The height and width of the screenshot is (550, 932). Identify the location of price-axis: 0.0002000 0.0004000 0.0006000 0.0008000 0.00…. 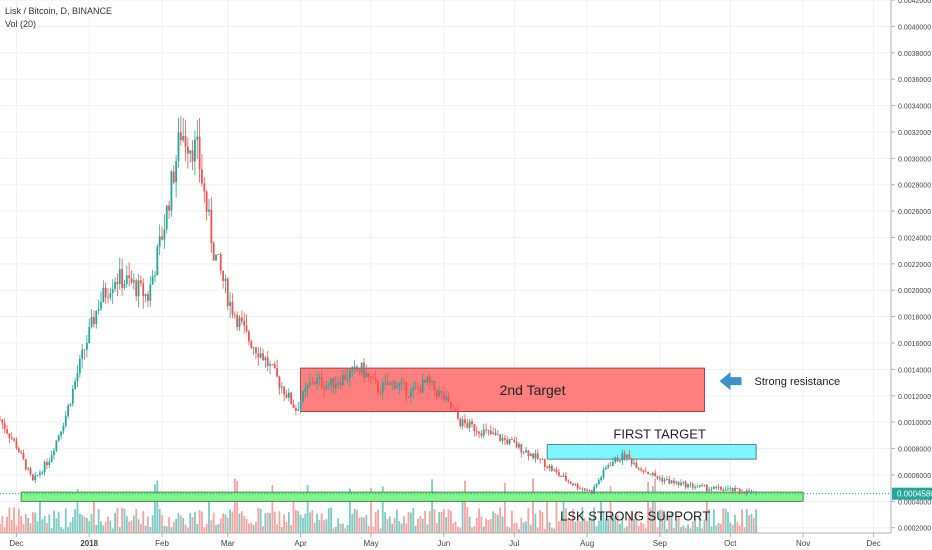
(911, 266).